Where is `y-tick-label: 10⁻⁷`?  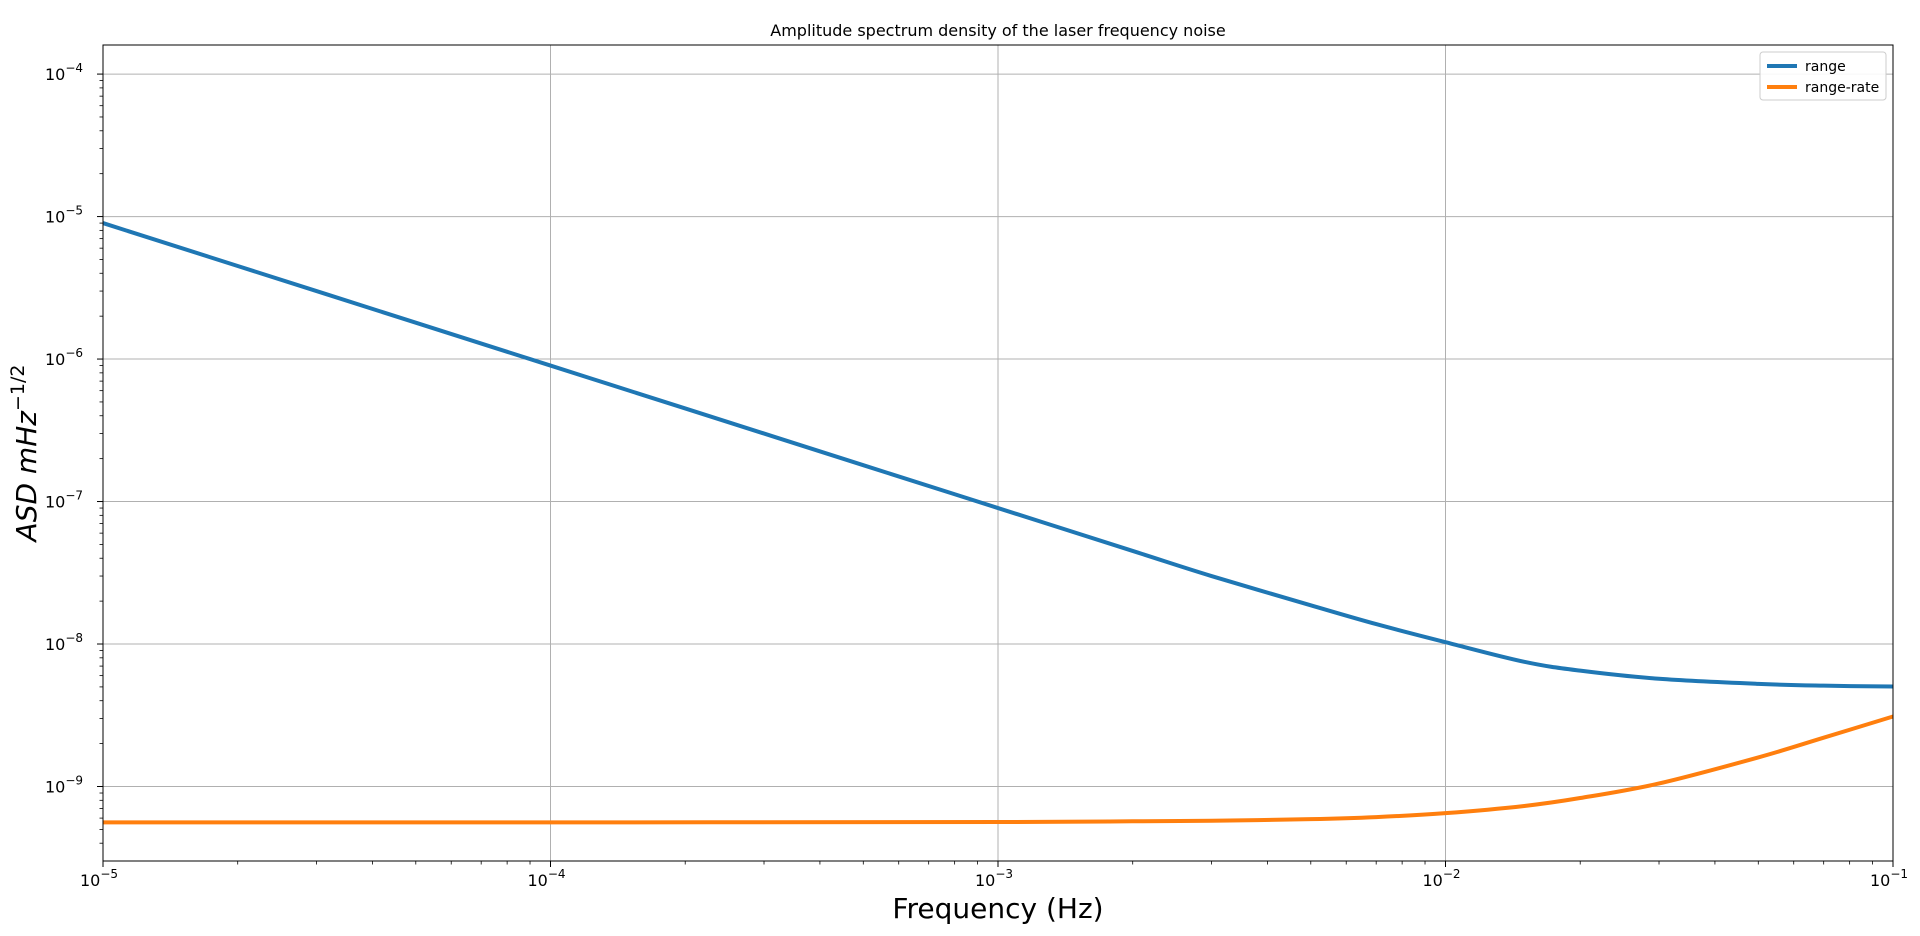
y-tick-label: 10⁻⁷ is located at coordinates (64, 500).